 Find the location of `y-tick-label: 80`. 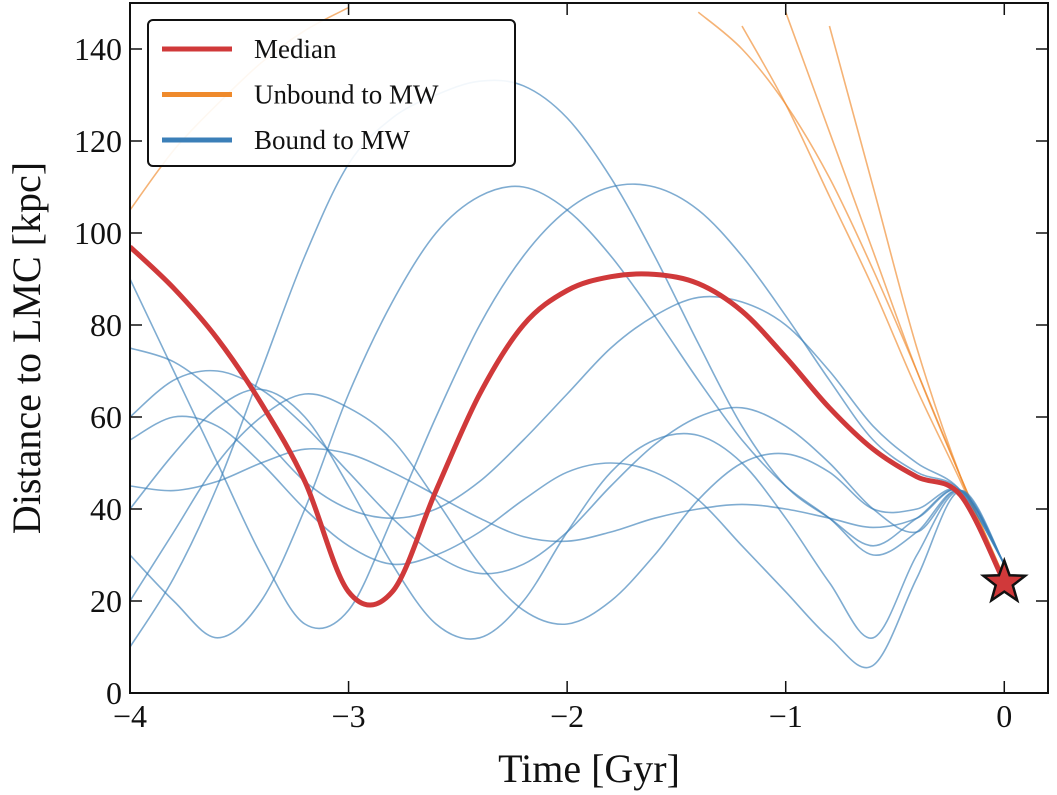

y-tick-label: 80 is located at coordinates (106, 325).